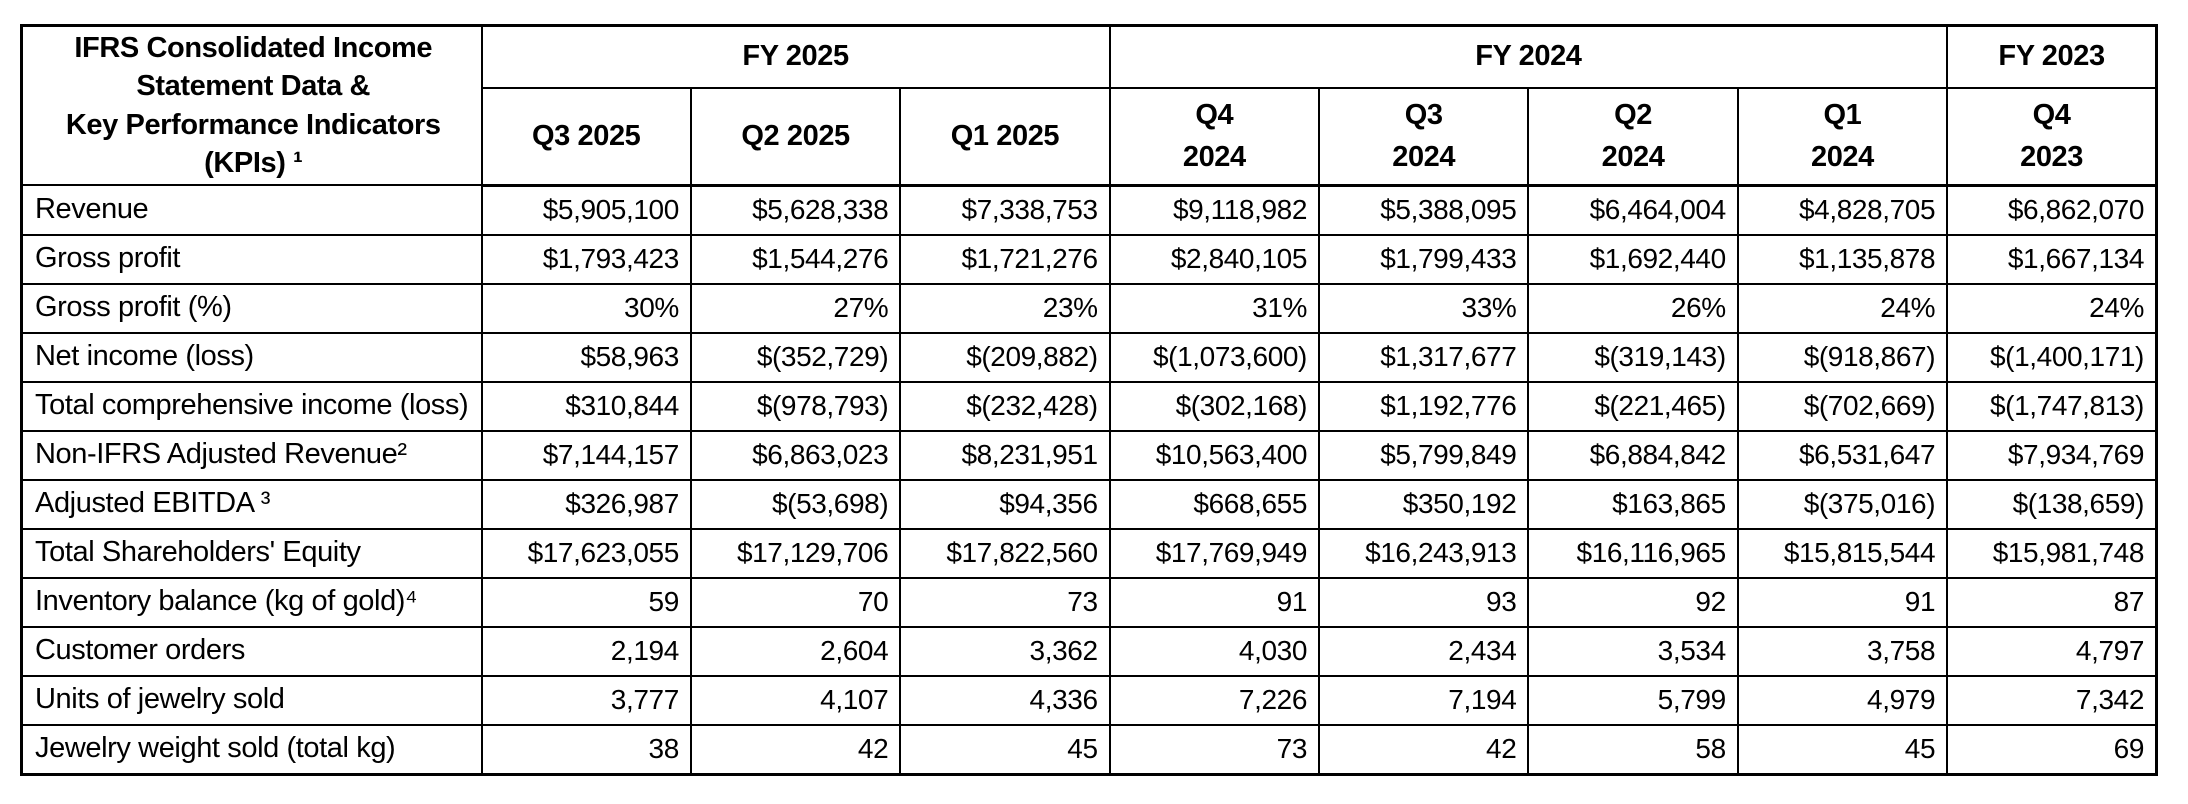 The height and width of the screenshot is (804, 2188). What do you see at coordinates (251, 210) in the screenshot?
I see `row-label: Revenue` at bounding box center [251, 210].